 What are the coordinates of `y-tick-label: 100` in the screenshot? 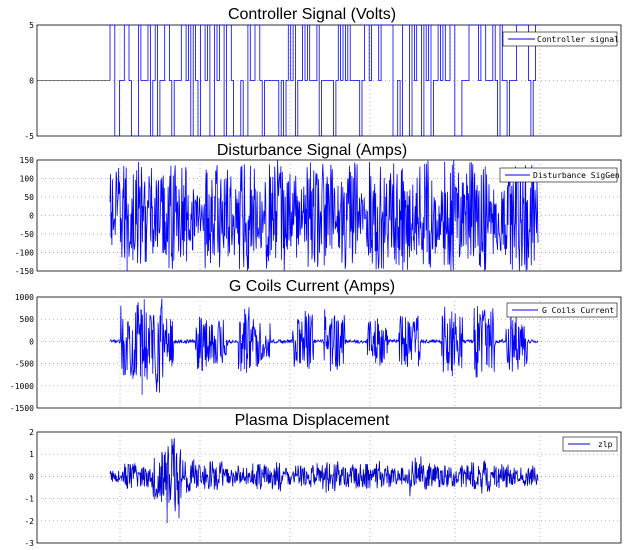 It's located at (27, 179).